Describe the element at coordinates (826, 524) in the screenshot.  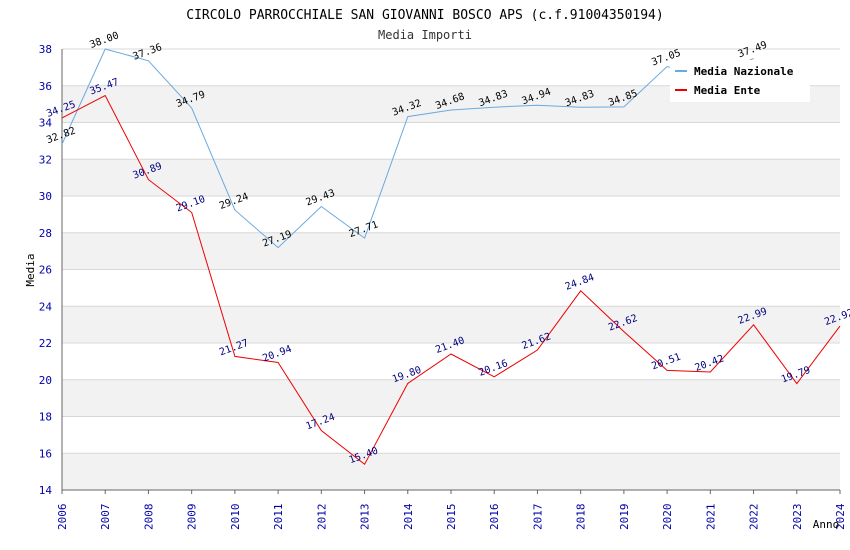
I see `x-axis-label: Anno` at that location.